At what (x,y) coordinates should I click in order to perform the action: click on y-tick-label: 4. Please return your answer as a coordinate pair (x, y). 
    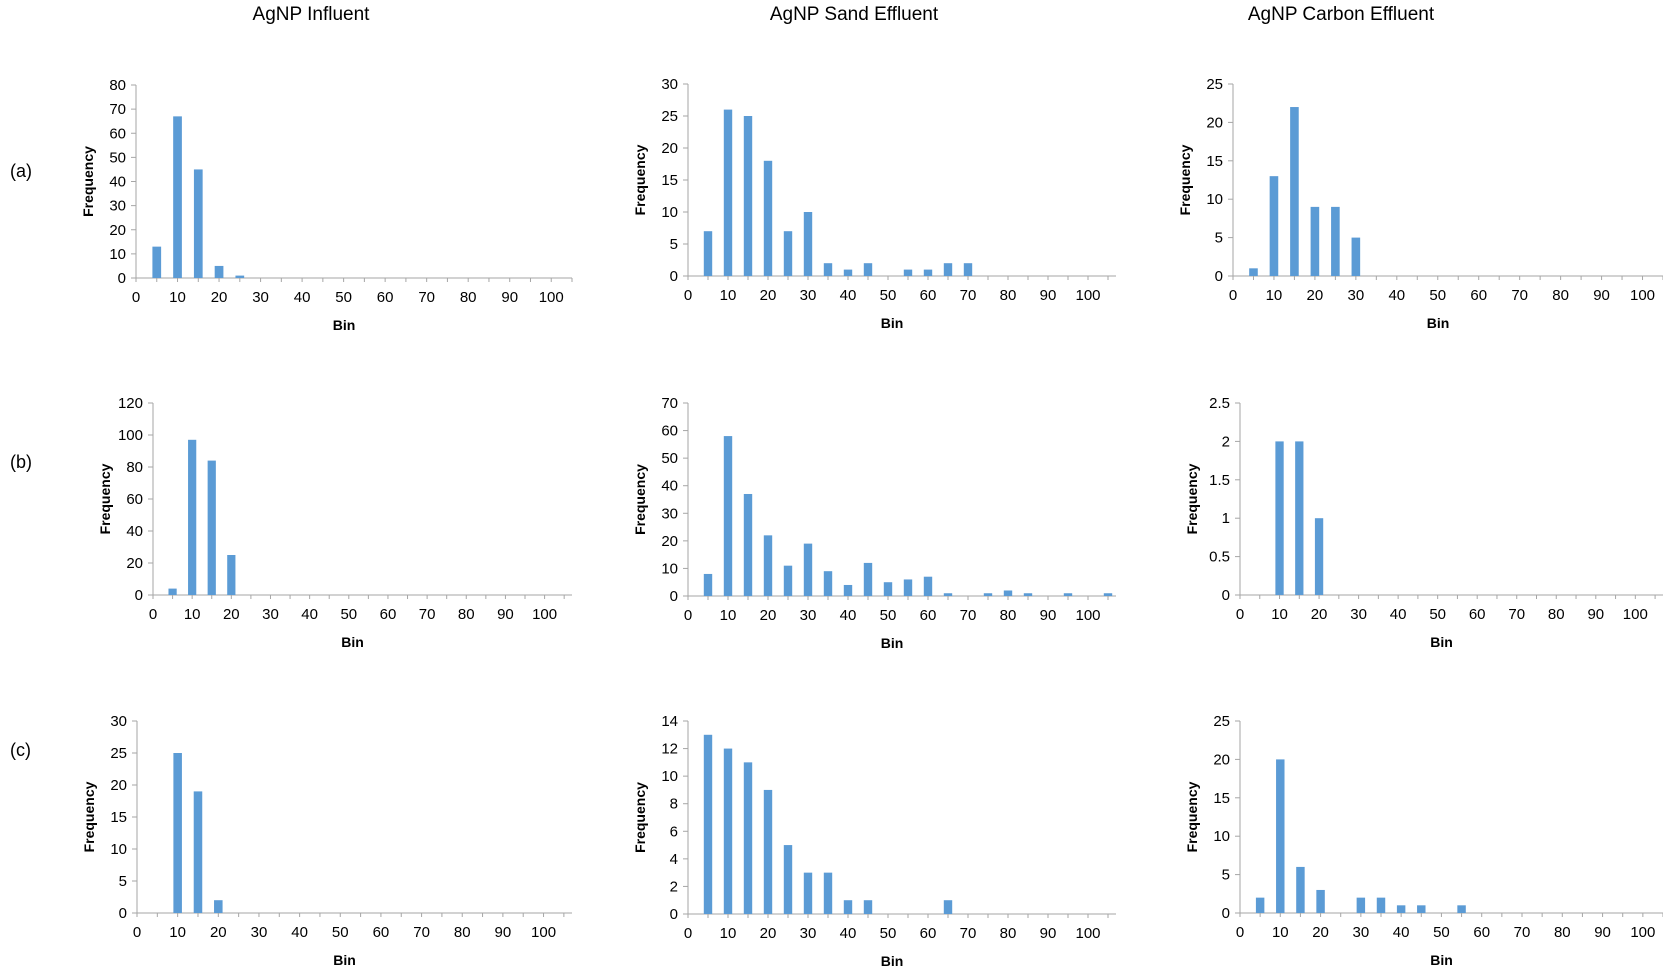
    Looking at the image, I should click on (674, 859).